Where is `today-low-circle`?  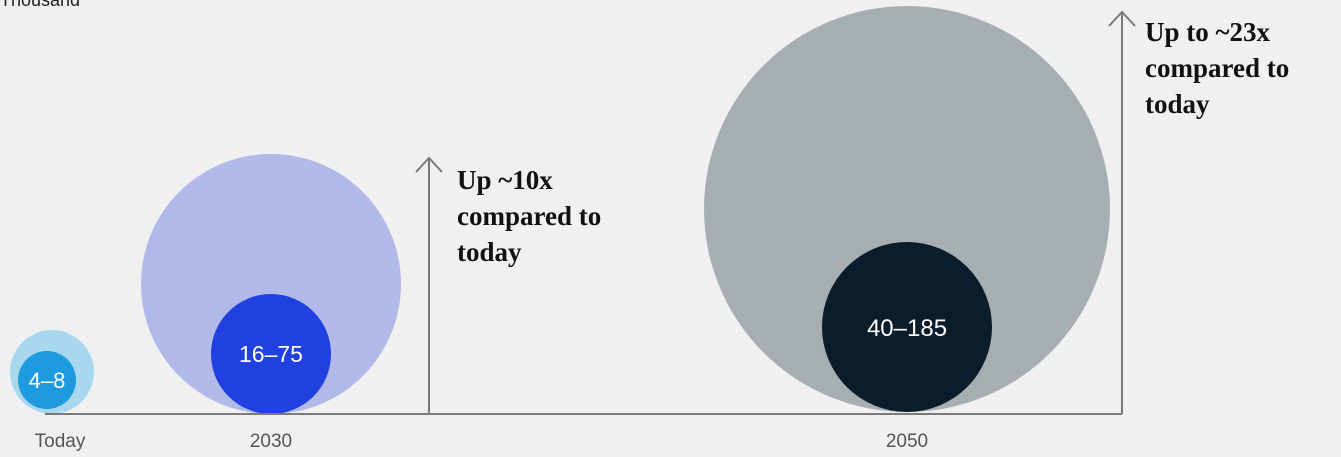
today-low-circle is located at coordinates (47, 380).